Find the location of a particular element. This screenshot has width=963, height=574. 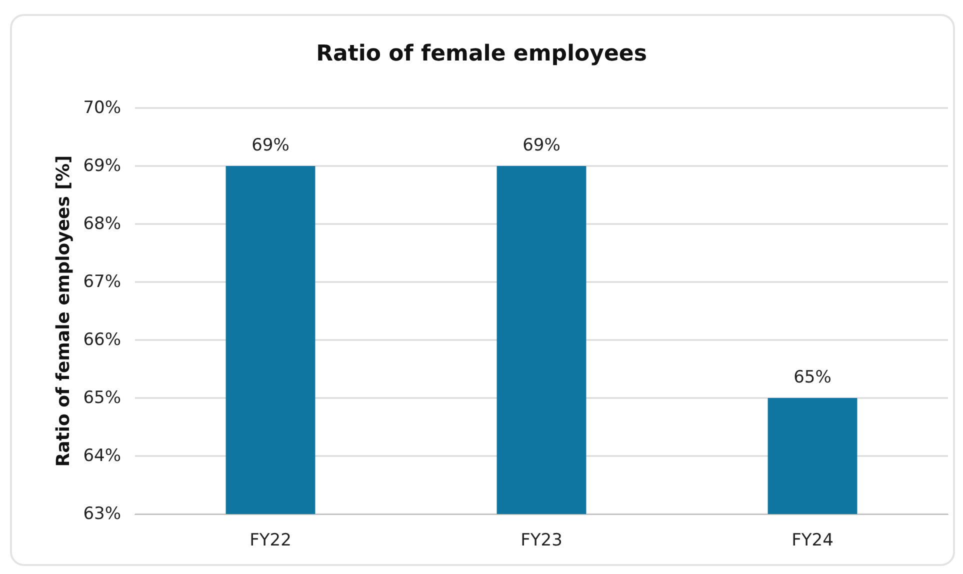

x-tick-label: FY24 is located at coordinates (813, 540).